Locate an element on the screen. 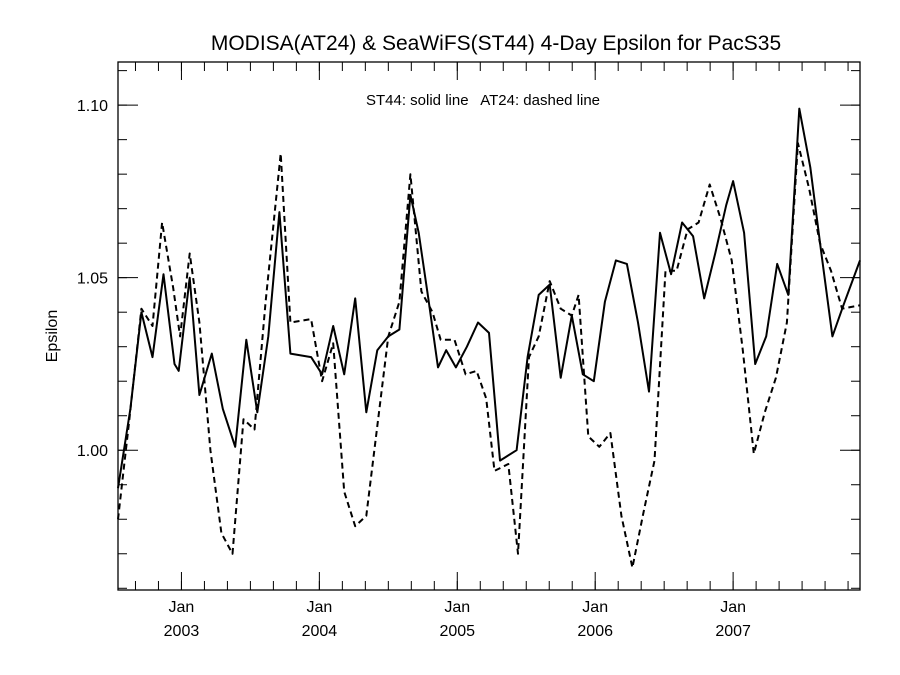 This screenshot has width=900, height=675. x-tick-year-label: 2005 is located at coordinates (457, 631).